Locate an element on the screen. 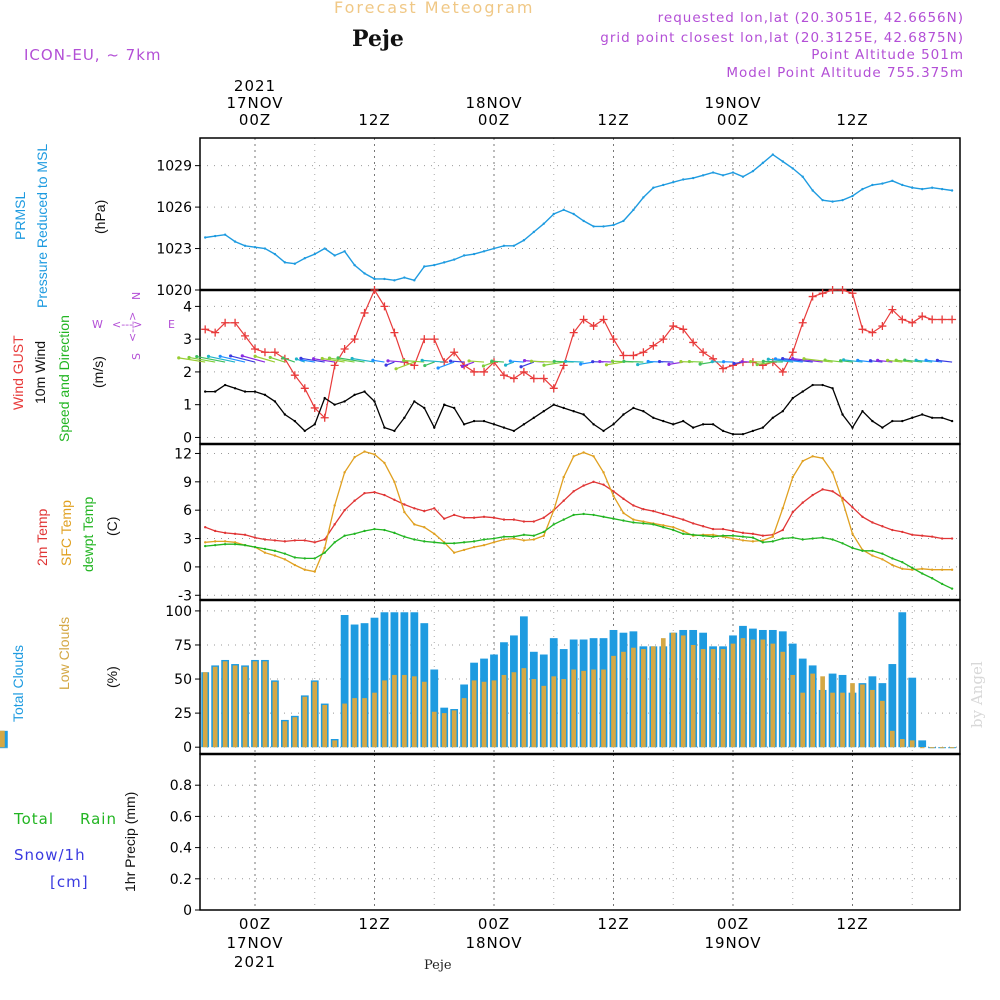 Image resolution: width=1000 pixels, height=1000 pixels. model-altitude: Model Point Altitude 755.375m is located at coordinates (845, 73).